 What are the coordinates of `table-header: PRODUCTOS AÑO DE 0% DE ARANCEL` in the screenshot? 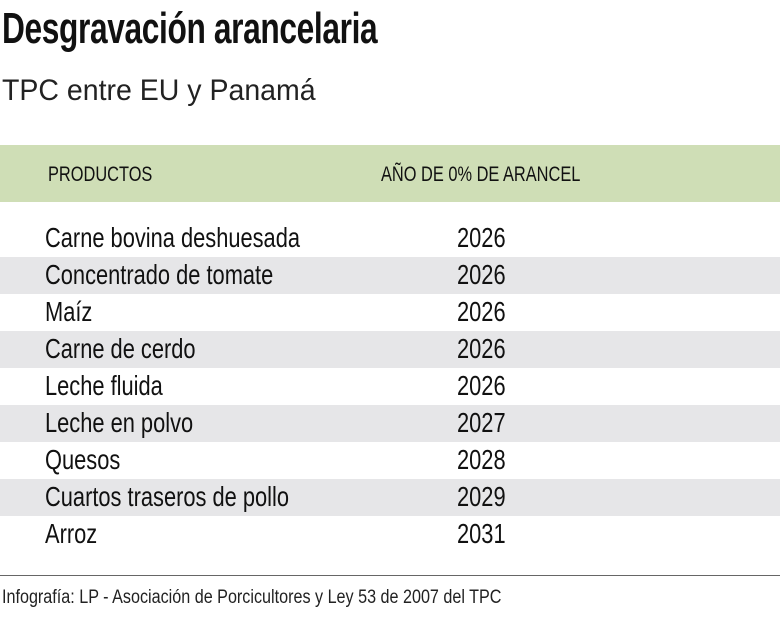 It's located at (390, 173).